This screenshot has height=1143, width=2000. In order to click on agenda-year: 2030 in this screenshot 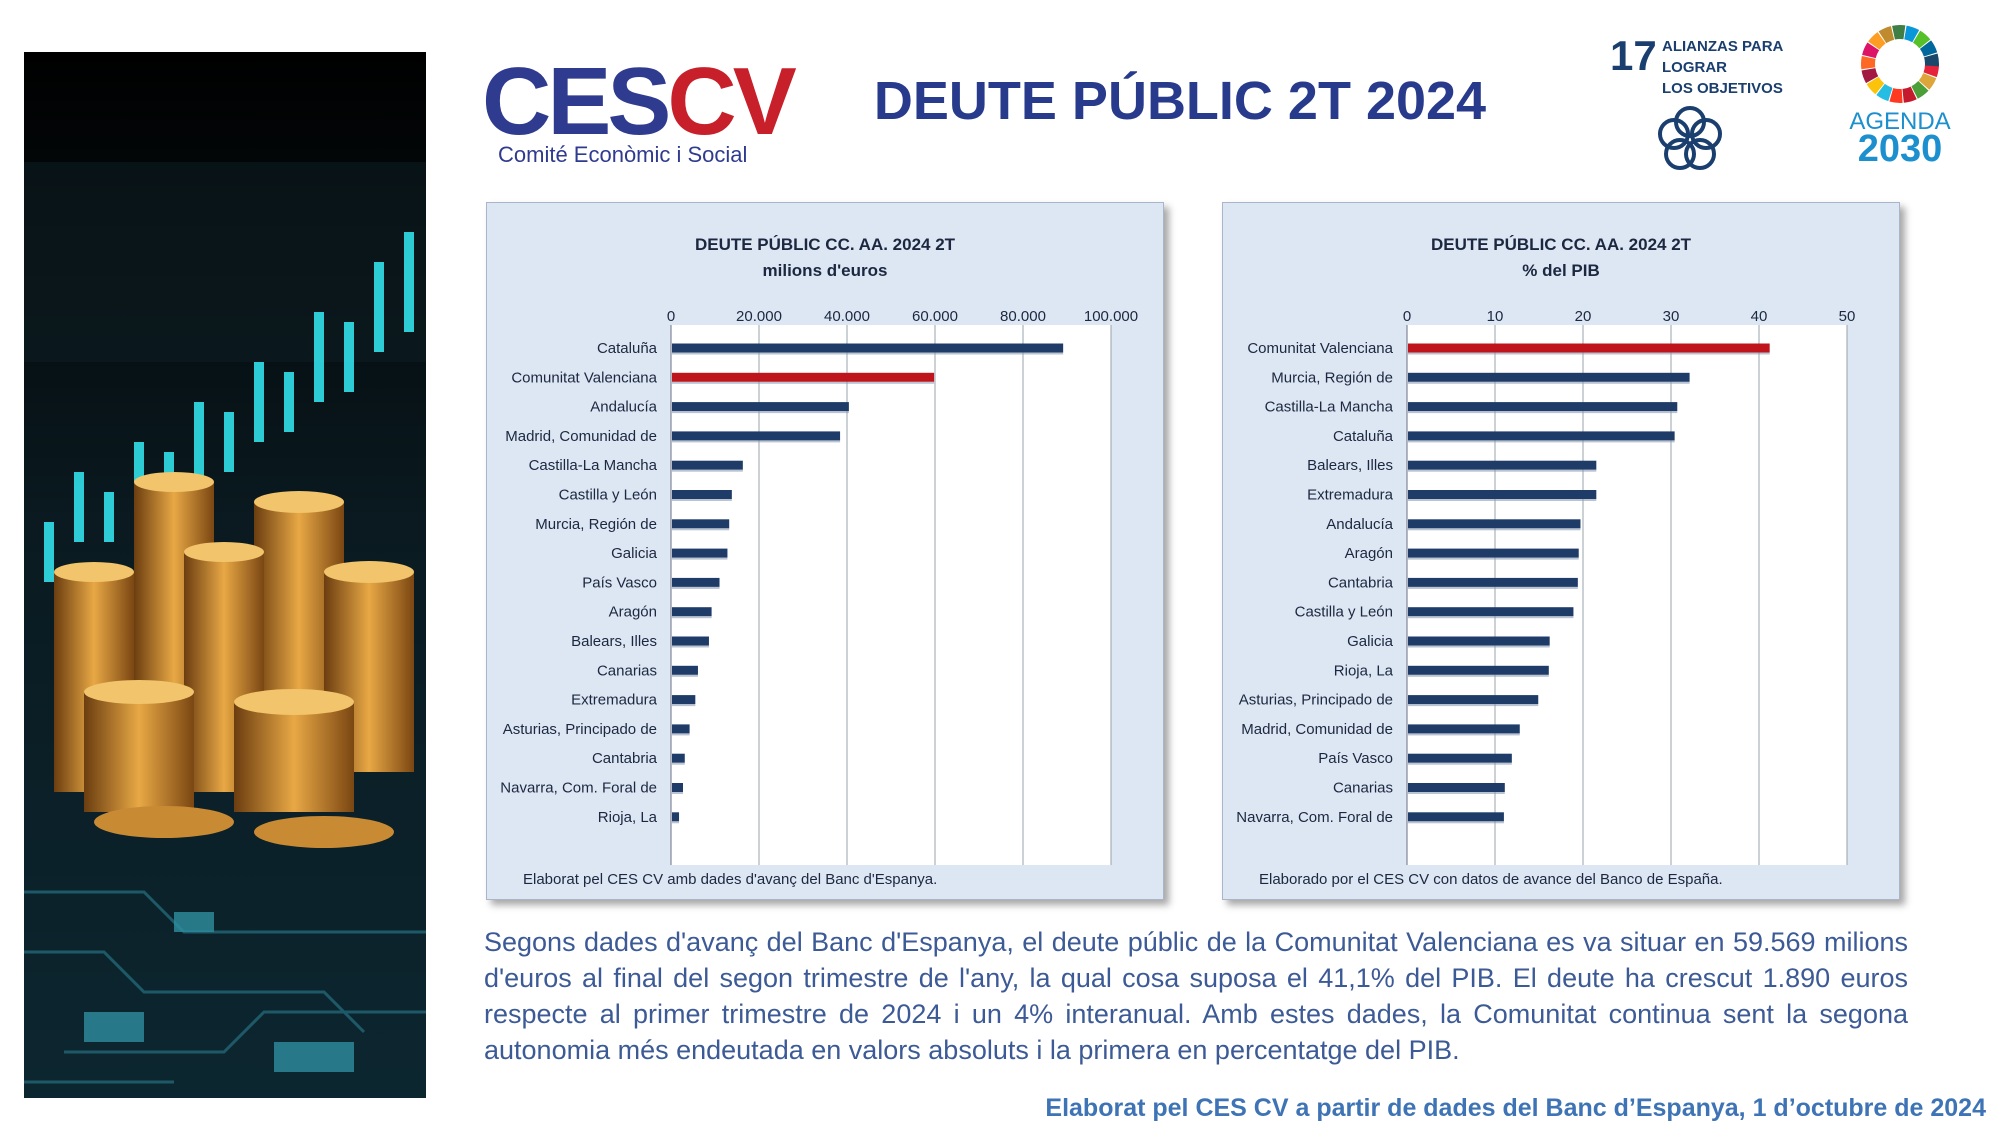, I will do `click(1900, 149)`.